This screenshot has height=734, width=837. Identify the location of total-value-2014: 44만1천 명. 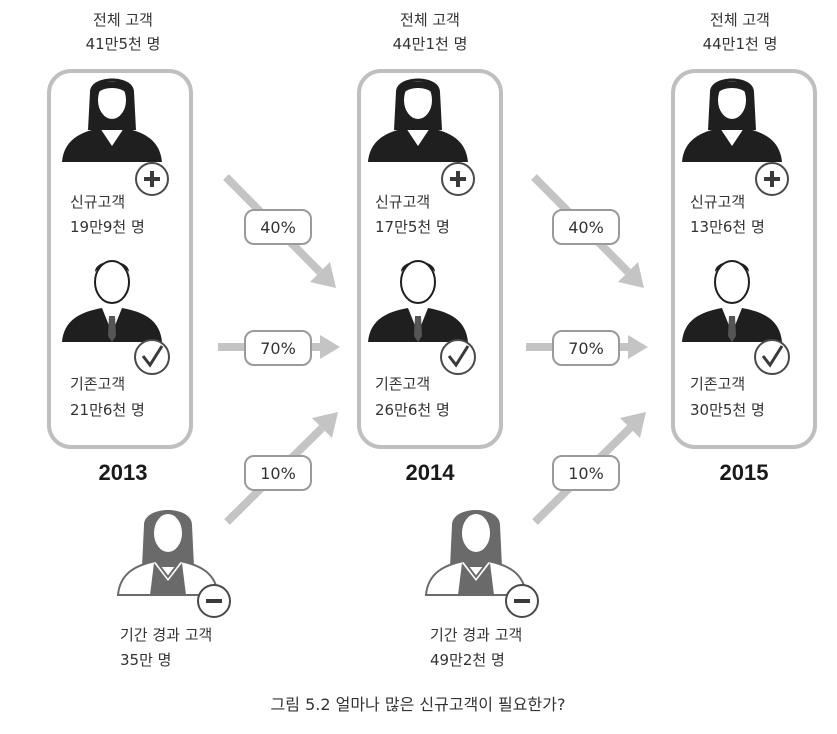
(430, 44).